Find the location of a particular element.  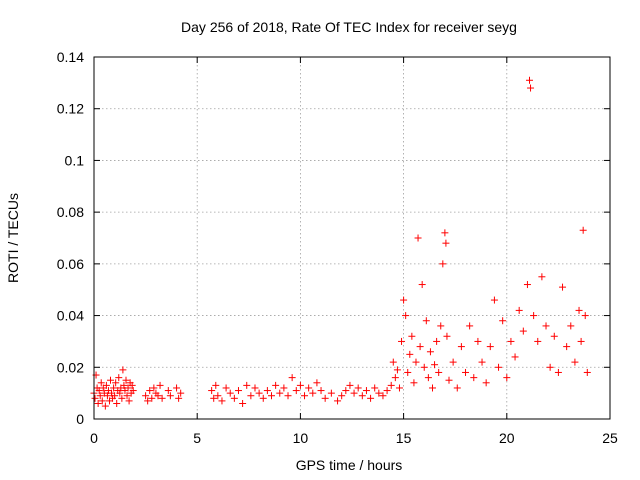

x-axis-title: GPS time / hours is located at coordinates (349, 465).